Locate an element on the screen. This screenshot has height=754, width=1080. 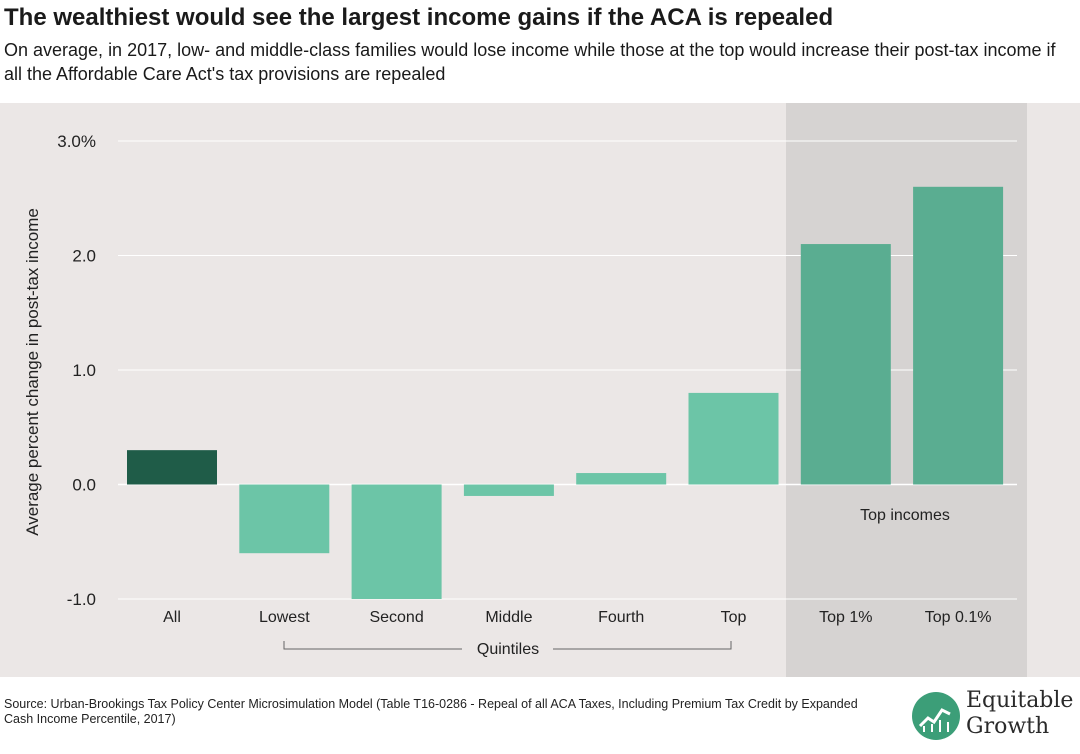
y-tick-label: 2.0 is located at coordinates (84, 256).